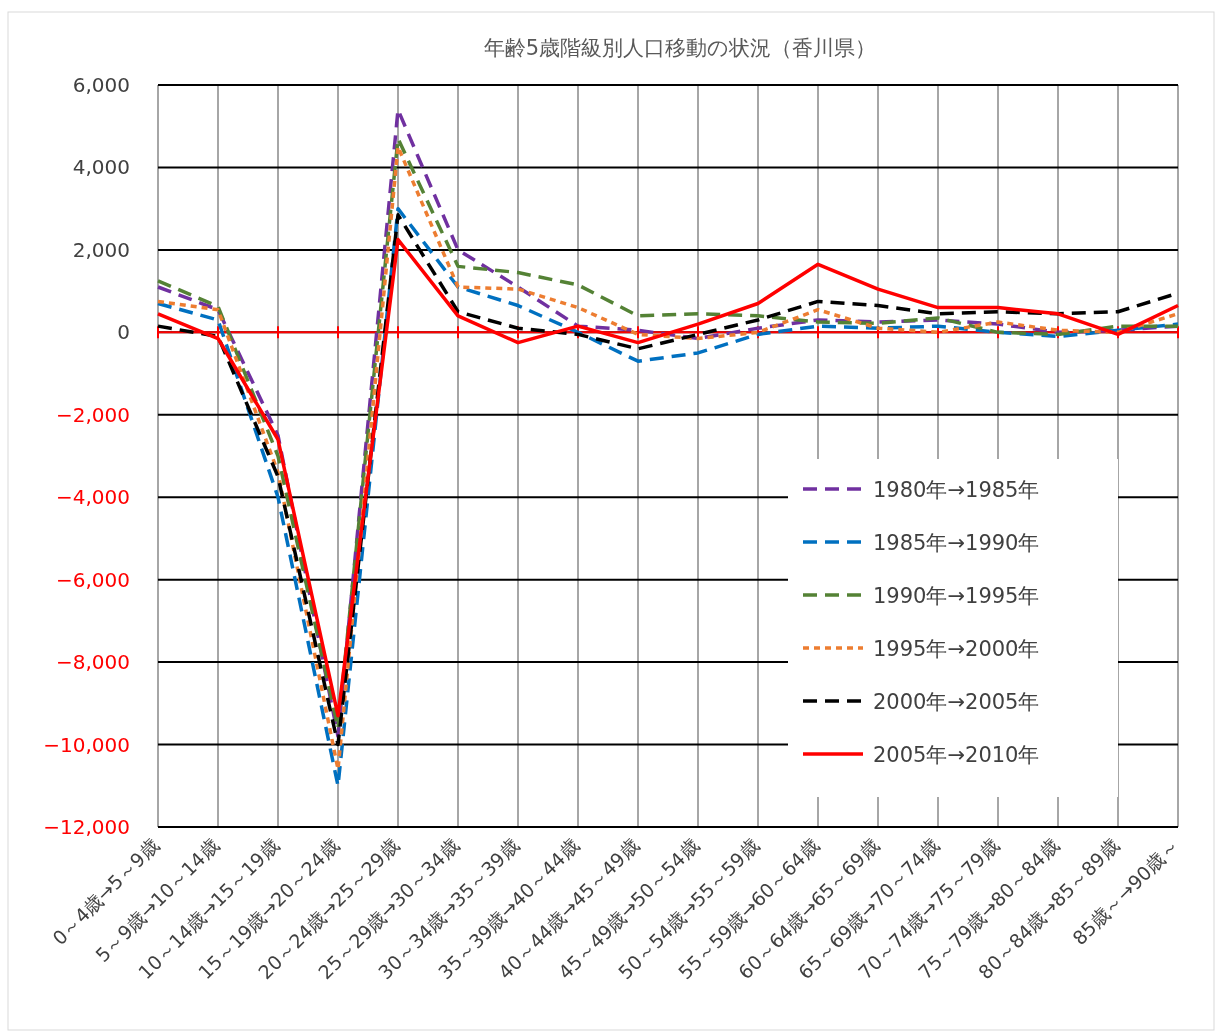 The height and width of the screenshot is (1032, 1216). What do you see at coordinates (956, 702) in the screenshot?
I see `legend-label: 2000年→2005年` at bounding box center [956, 702].